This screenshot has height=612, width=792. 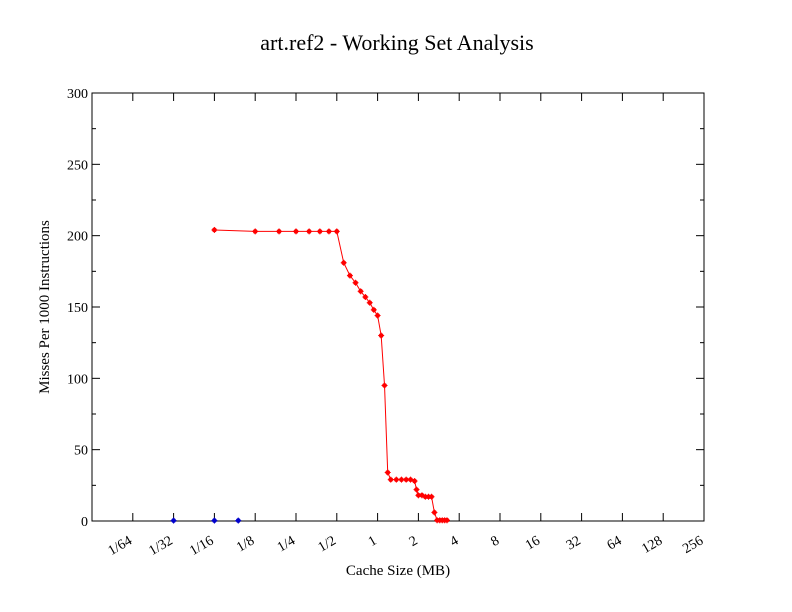 What do you see at coordinates (398, 571) in the screenshot?
I see `x-axis-label: Cache Size (MB)` at bounding box center [398, 571].